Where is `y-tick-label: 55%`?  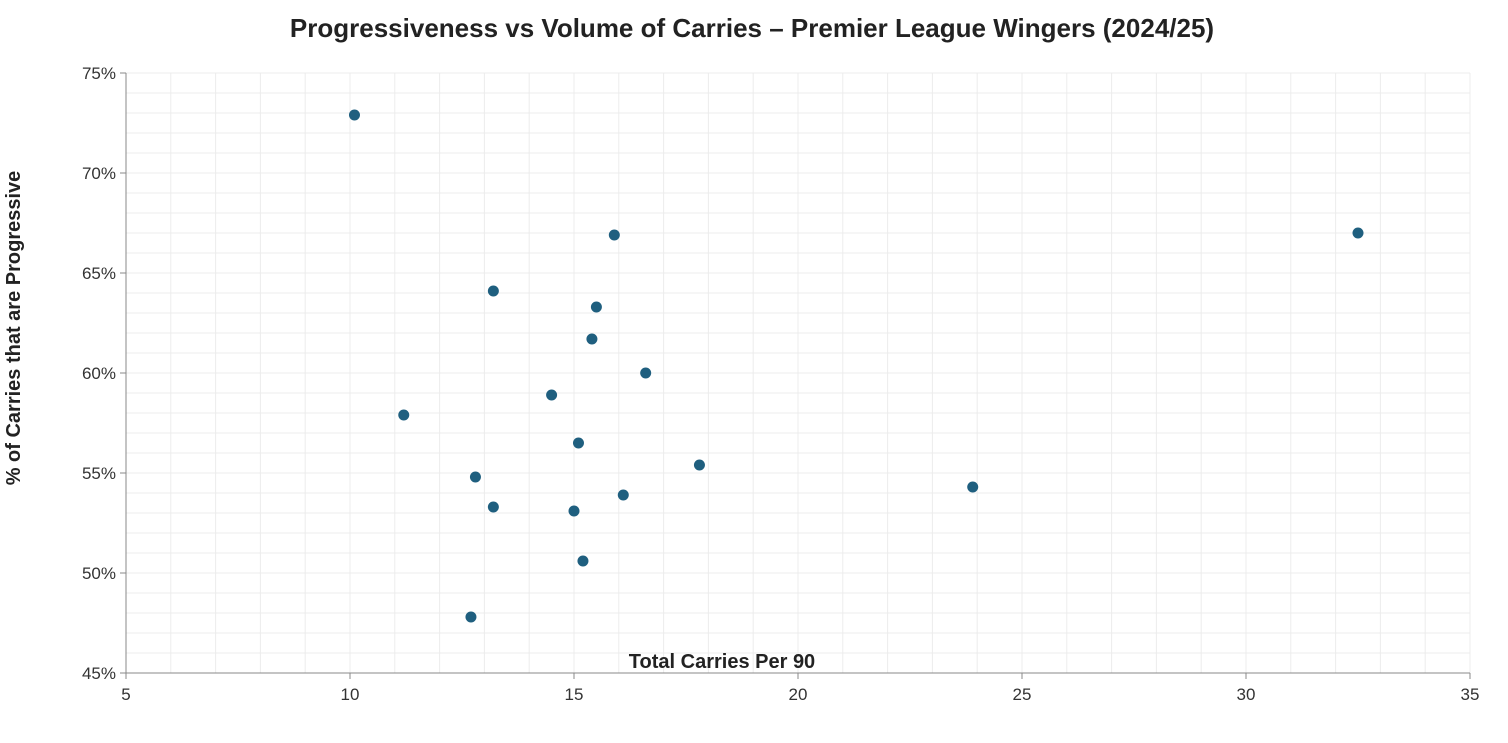 y-tick-label: 55% is located at coordinates (99, 473).